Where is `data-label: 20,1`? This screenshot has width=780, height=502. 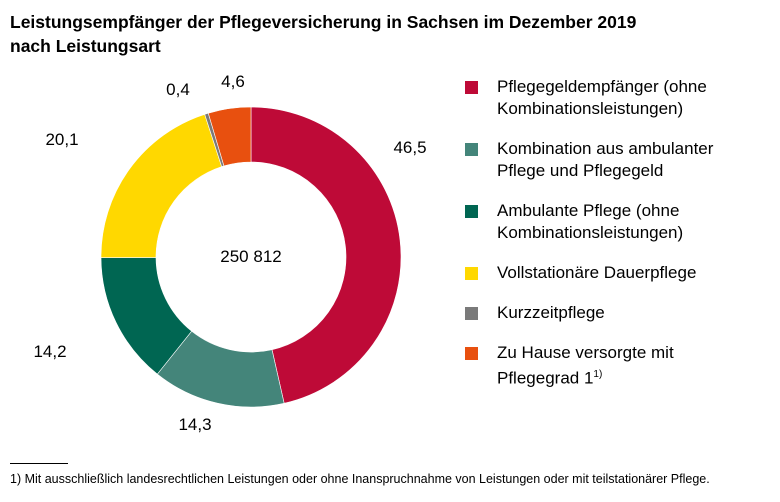 data-label: 20,1 is located at coordinates (62, 139).